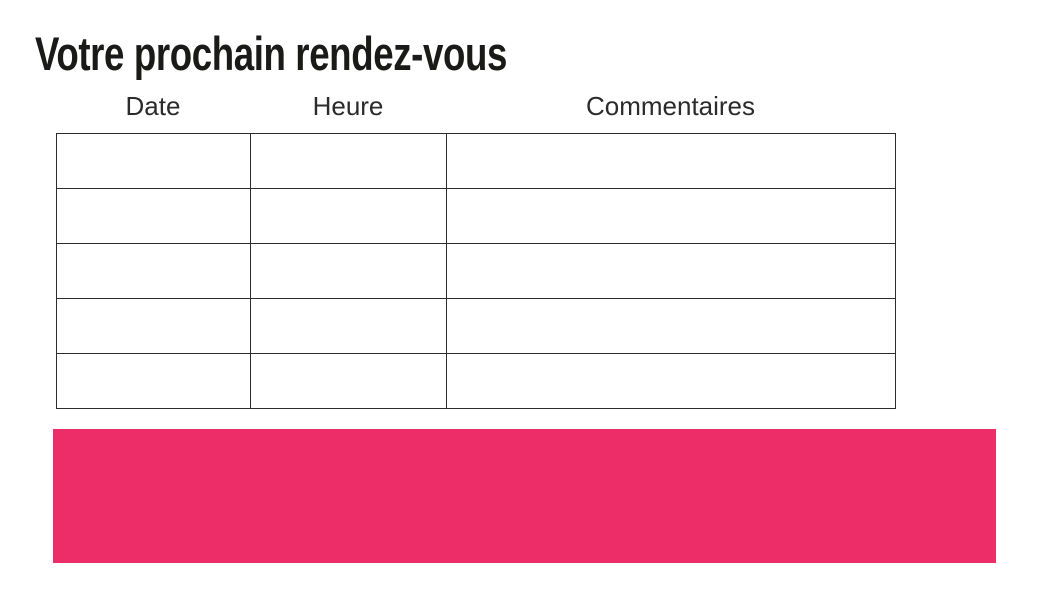 Image resolution: width=1050 pixels, height=600 pixels. I want to click on column-header-date: Date, so click(153, 106).